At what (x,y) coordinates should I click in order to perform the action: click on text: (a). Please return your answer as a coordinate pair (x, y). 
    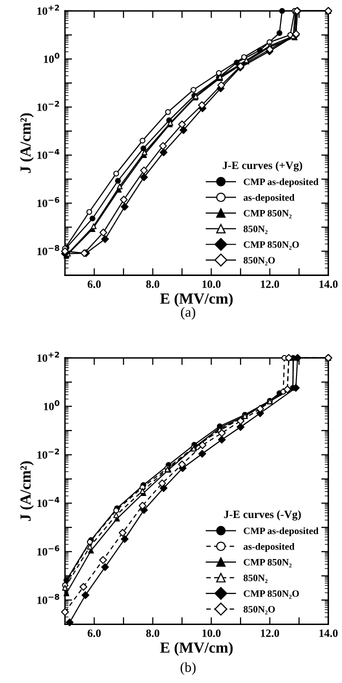
    Looking at the image, I should click on (188, 313).